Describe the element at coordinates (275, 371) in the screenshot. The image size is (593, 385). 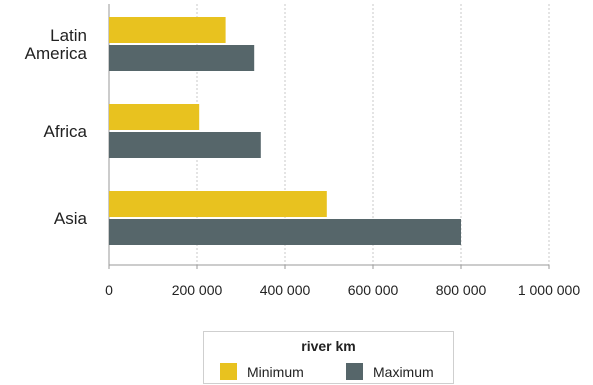
I see `legend-label-minimum: Minimum` at that location.